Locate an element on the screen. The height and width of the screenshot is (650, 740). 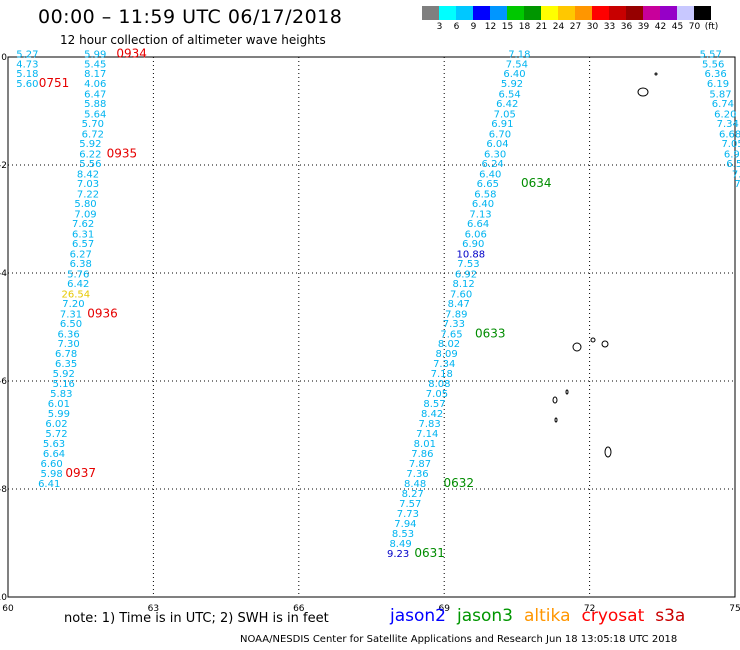
color-scale-label: 70 is located at coordinates (694, 27).